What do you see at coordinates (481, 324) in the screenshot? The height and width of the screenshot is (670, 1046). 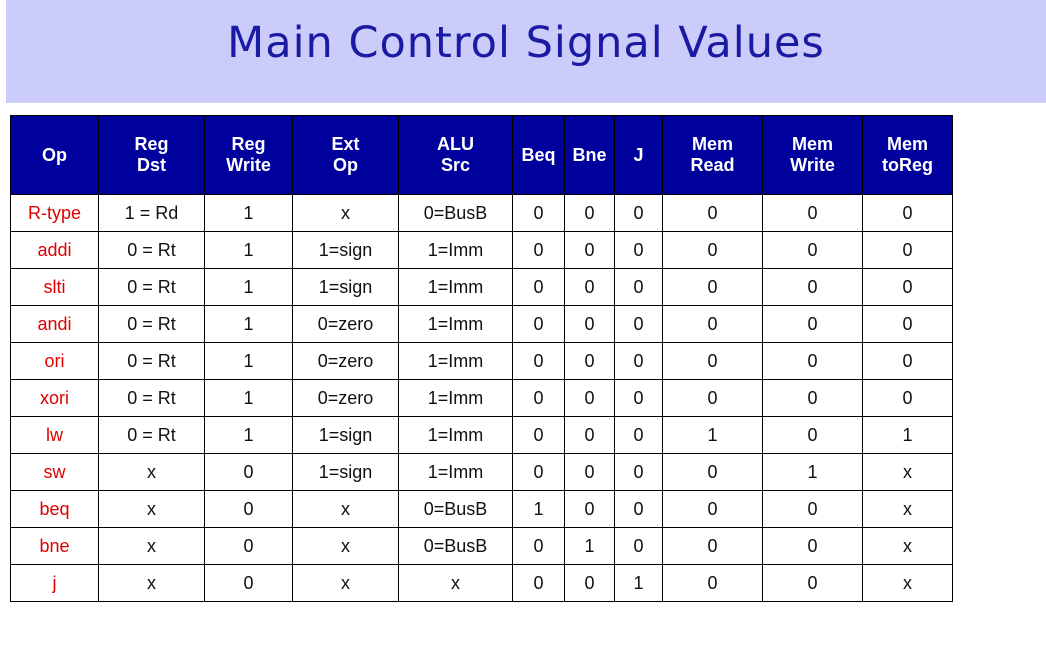 I see `table-row: andi 0 = Rt 1 0=zero 1=Imm 0 0 0 0 0 0` at bounding box center [481, 324].